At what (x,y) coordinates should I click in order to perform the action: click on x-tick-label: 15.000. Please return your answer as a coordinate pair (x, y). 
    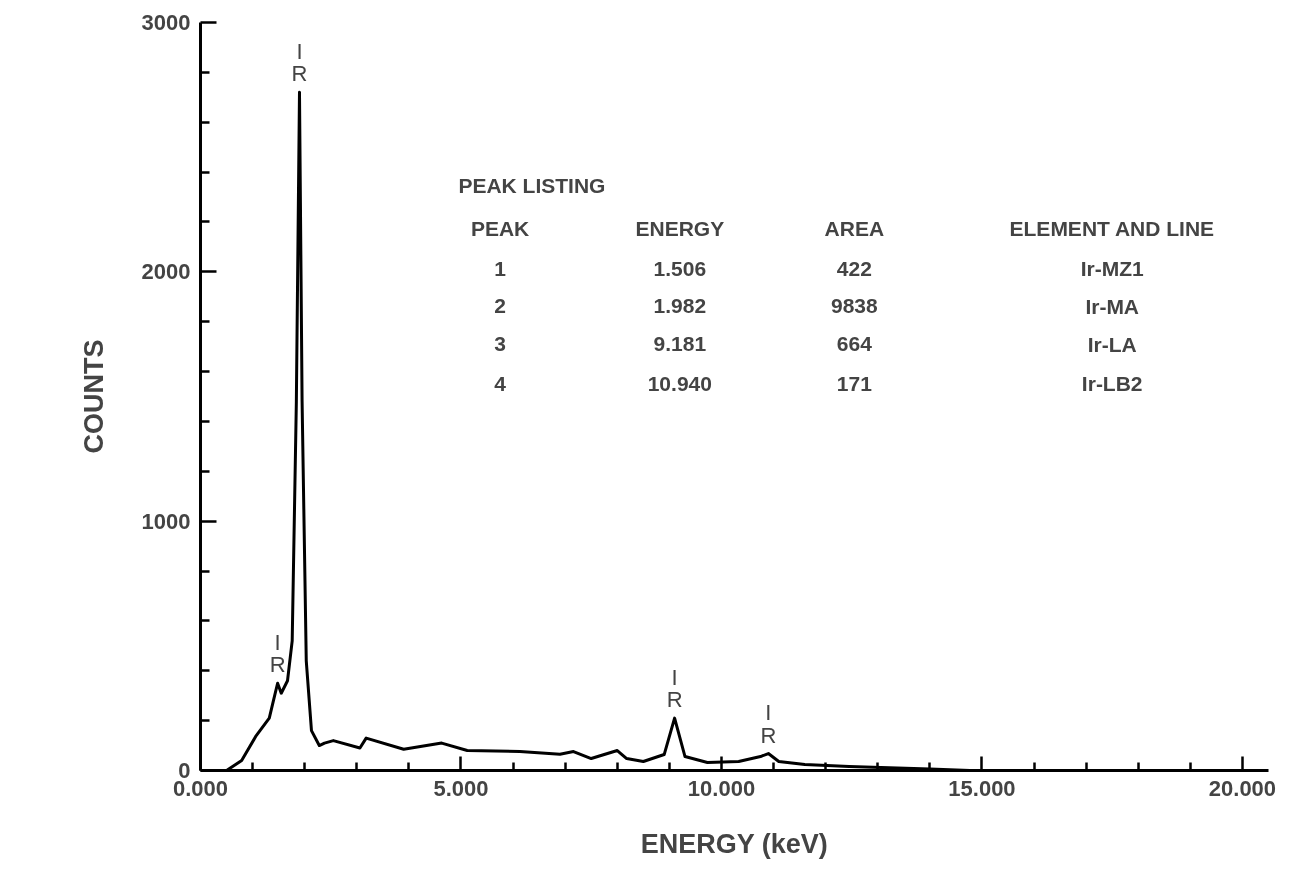
    Looking at the image, I should click on (982, 788).